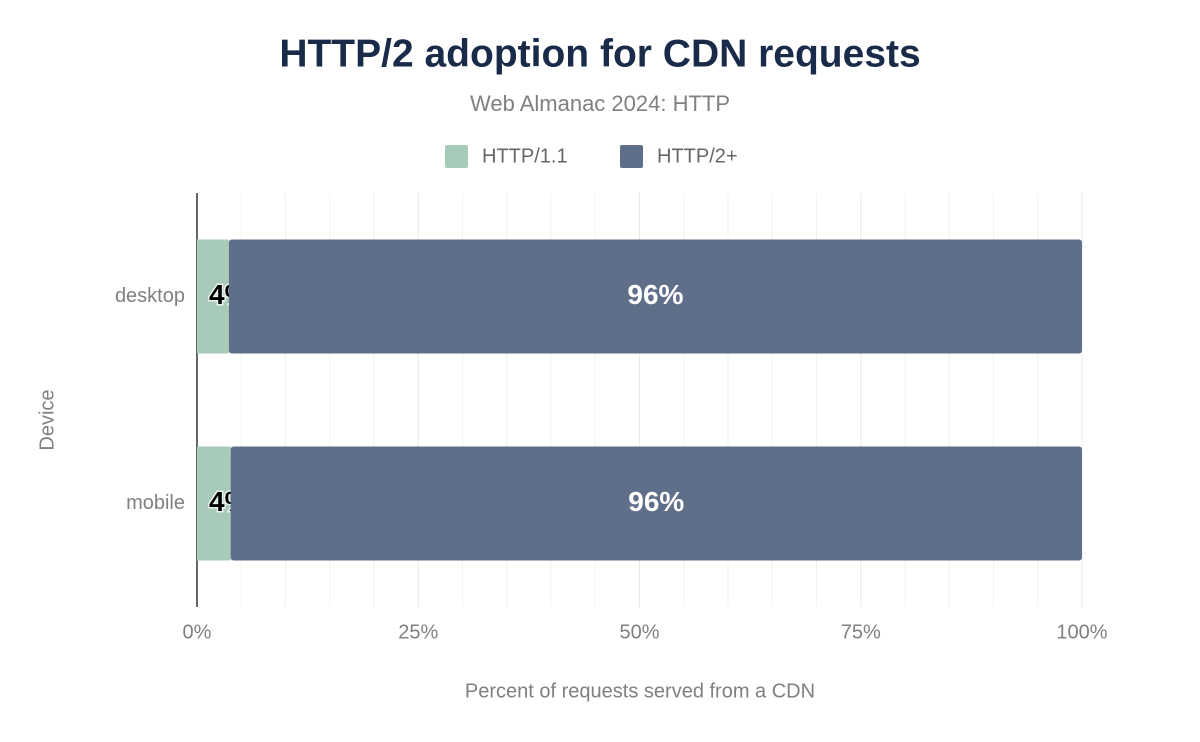 The height and width of the screenshot is (742, 1200). What do you see at coordinates (600, 103) in the screenshot?
I see `chart-subtitle: Web Almanac 2024: HTTP` at bounding box center [600, 103].